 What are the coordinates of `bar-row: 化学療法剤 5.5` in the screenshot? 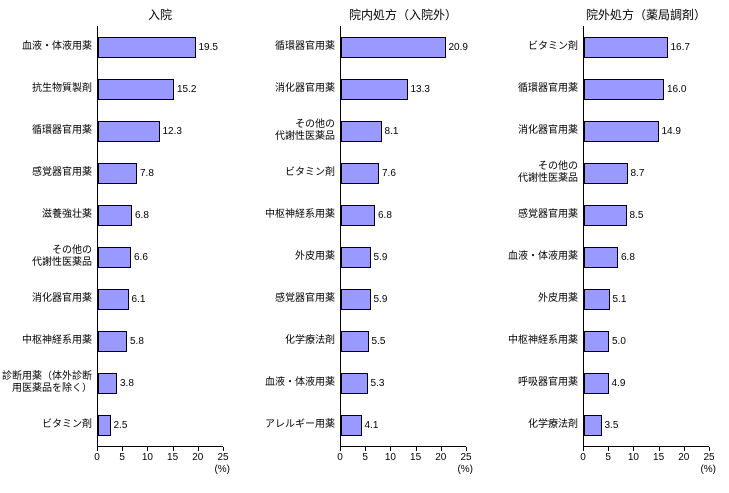 It's located at (364, 341).